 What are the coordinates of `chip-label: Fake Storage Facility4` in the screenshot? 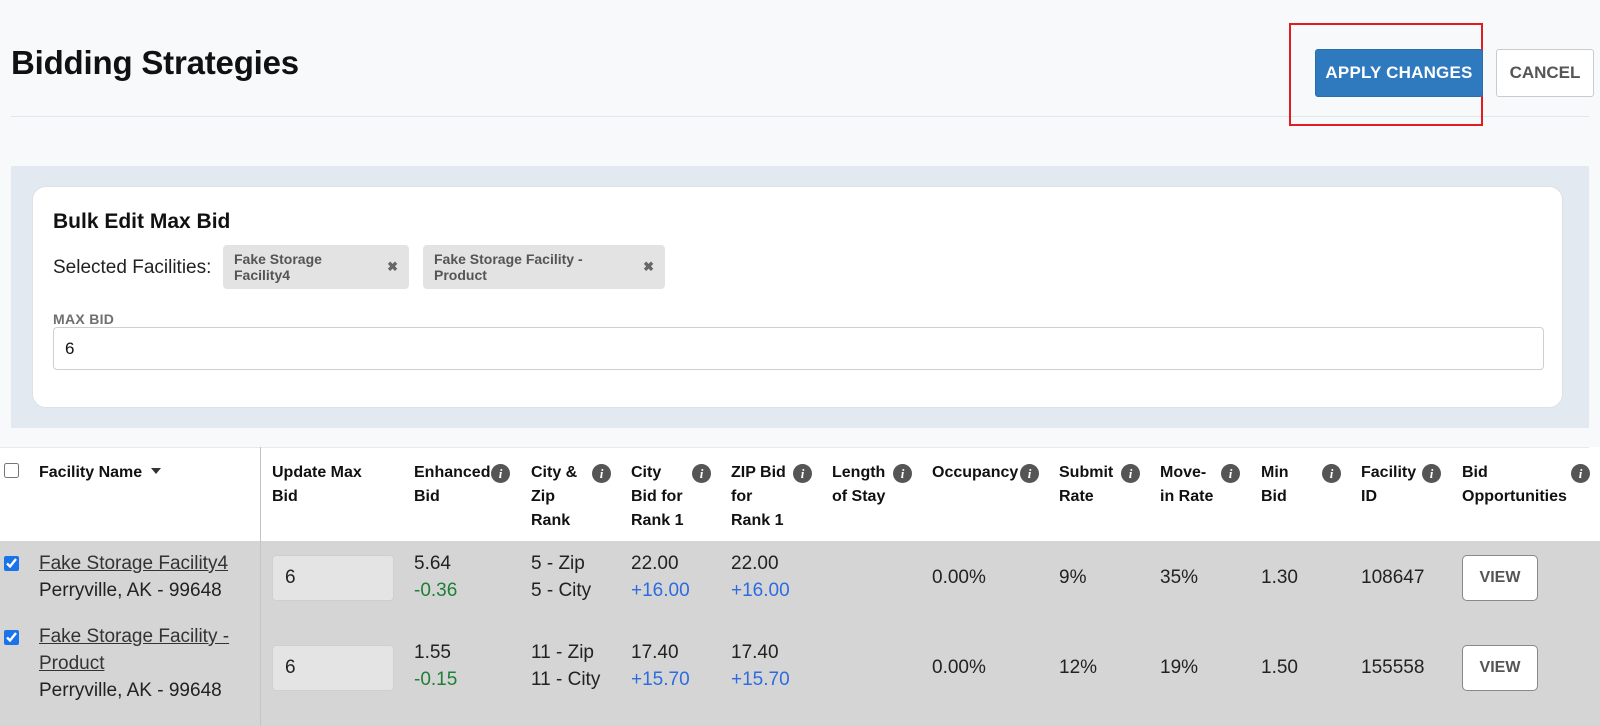 It's located at (278, 267).